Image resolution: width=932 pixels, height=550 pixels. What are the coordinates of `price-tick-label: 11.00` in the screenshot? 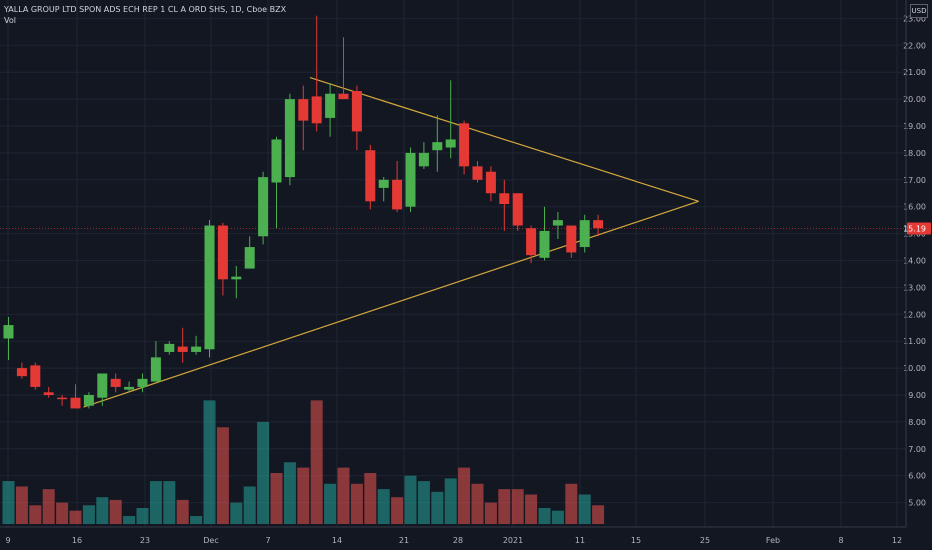 It's located at (914, 341).